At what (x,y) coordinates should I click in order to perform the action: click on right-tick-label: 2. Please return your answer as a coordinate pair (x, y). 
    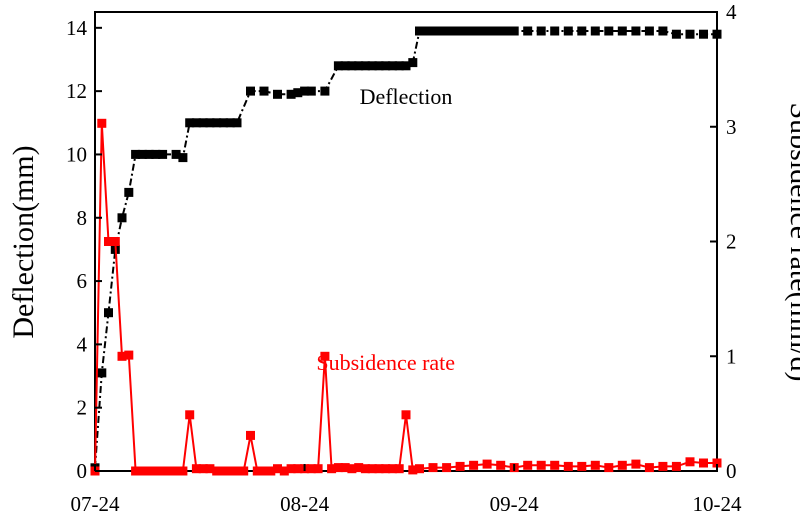
    Looking at the image, I should click on (731, 242).